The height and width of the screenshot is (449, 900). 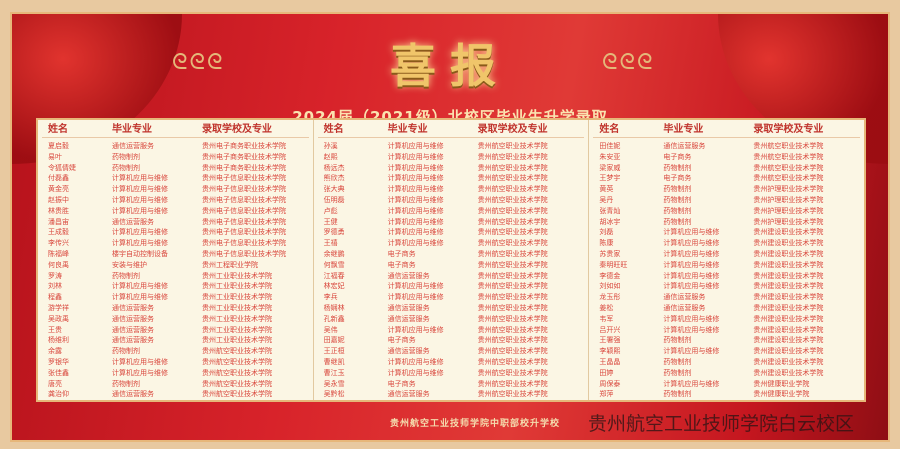 I want to click on graduate-major: 楼宇自动控制设备, so click(x=140, y=253).